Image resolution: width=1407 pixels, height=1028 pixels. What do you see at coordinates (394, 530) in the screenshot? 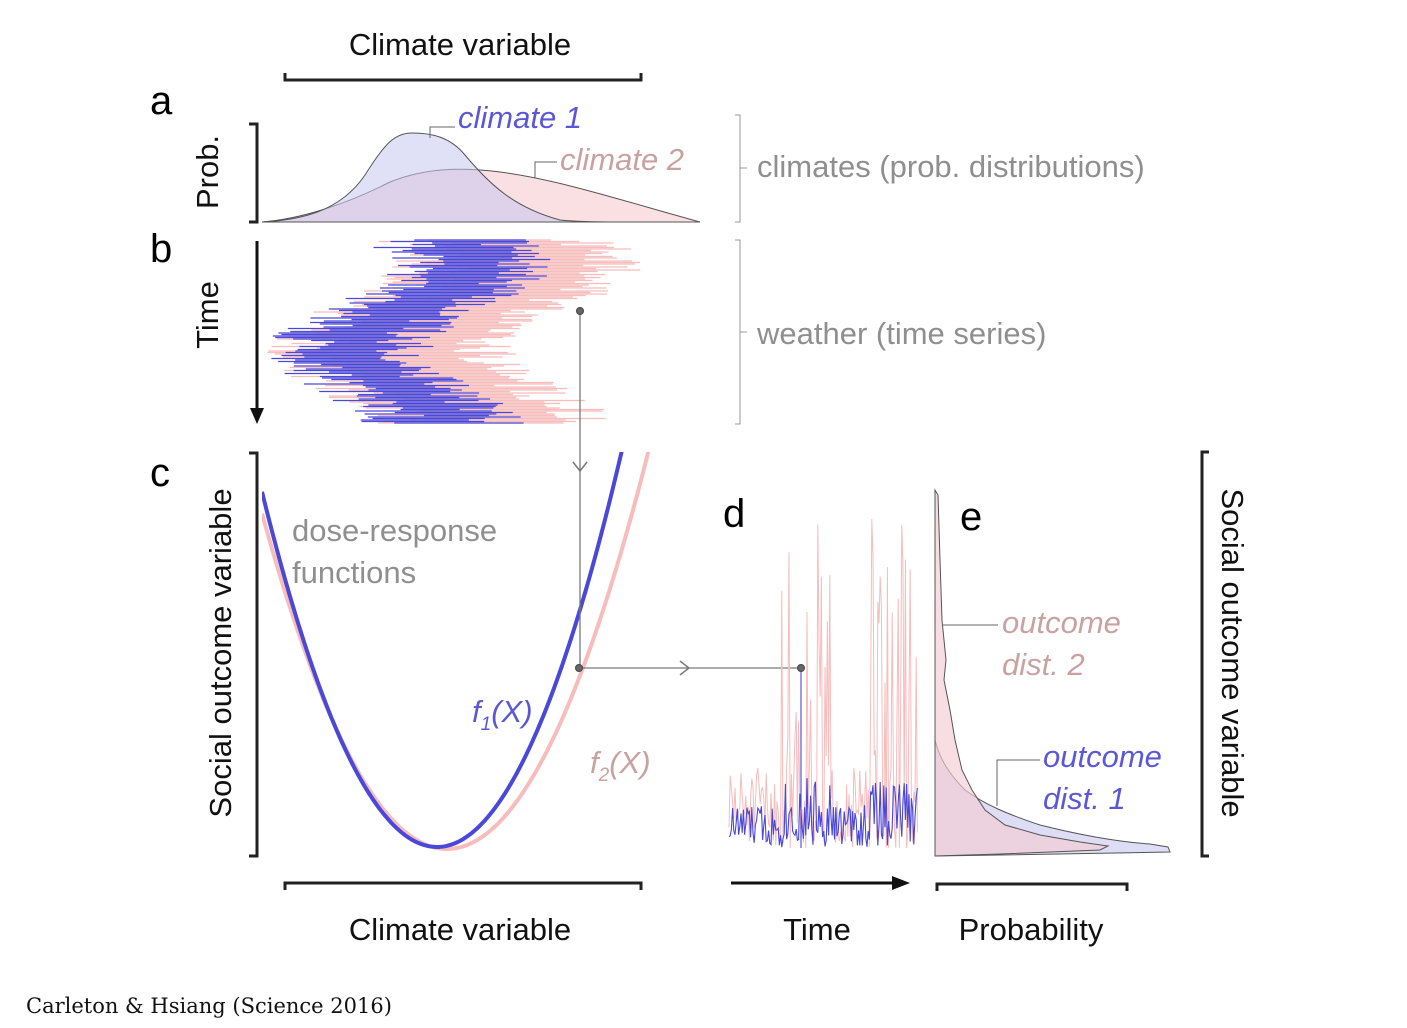
I see `dose-response-label-line1: dose-response` at bounding box center [394, 530].